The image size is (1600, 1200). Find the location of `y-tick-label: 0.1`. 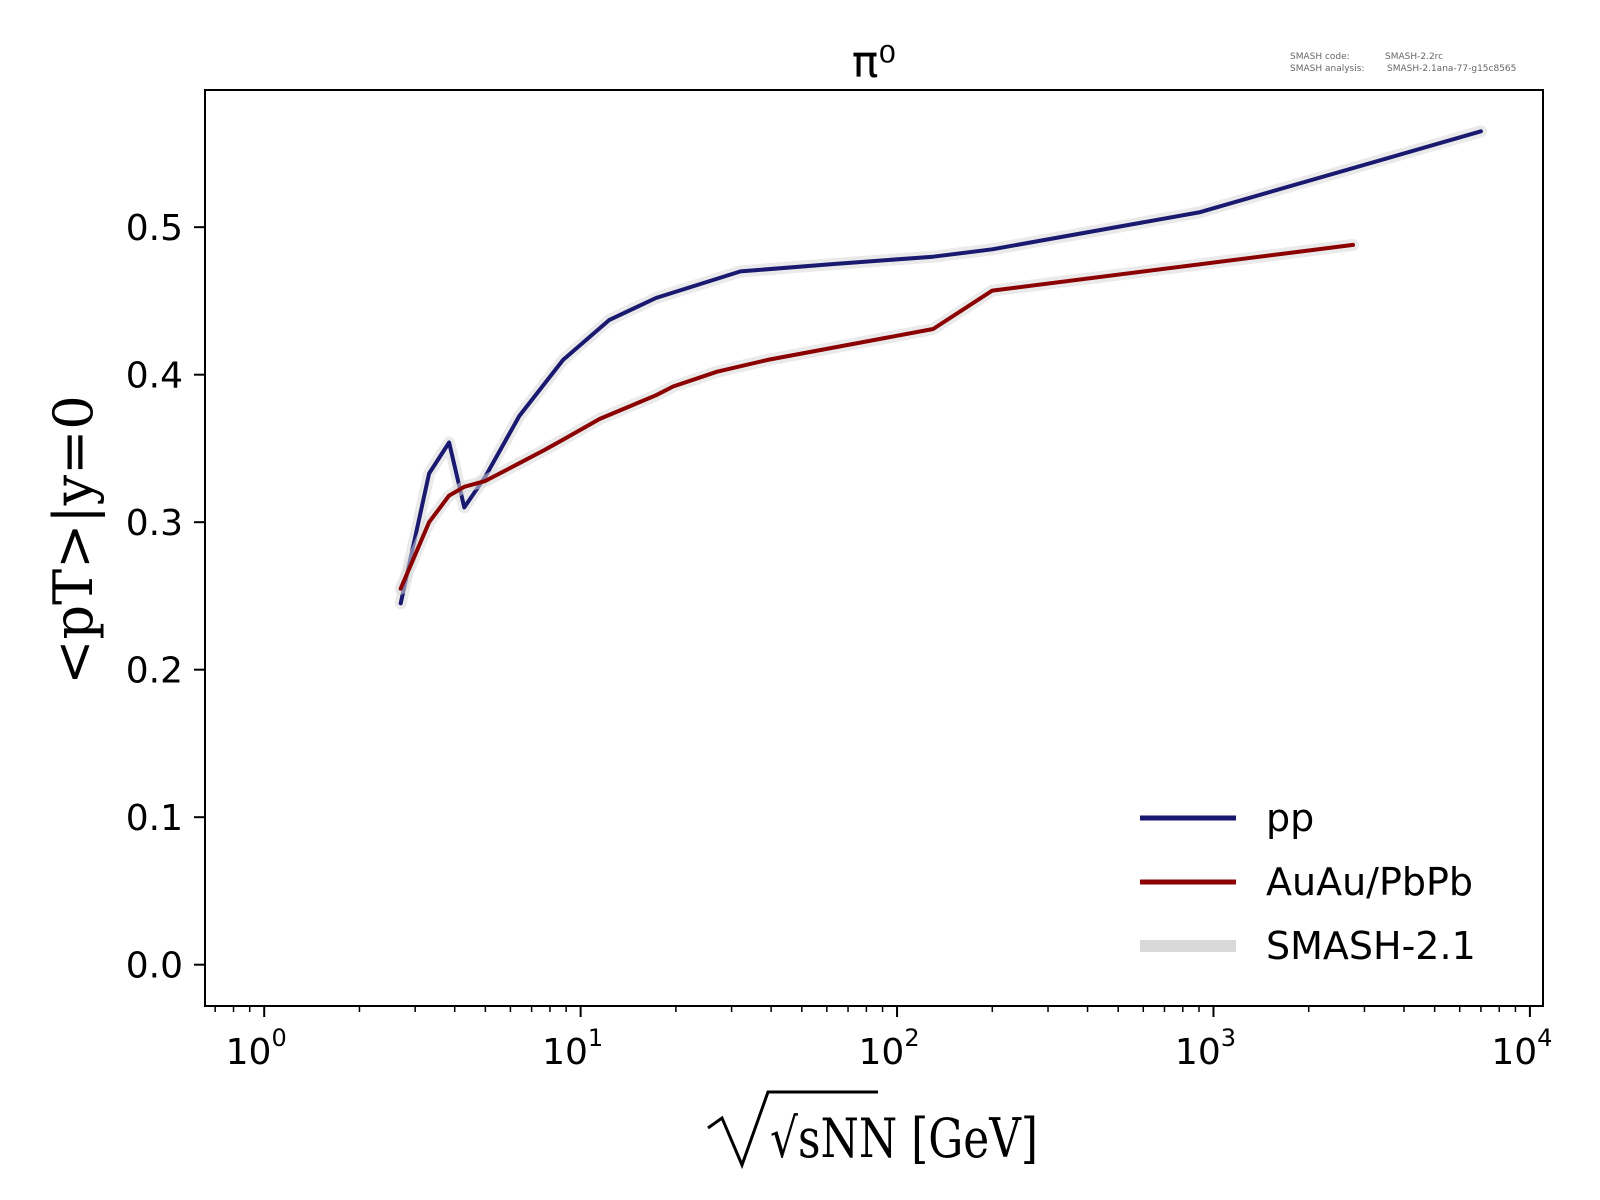

y-tick-label: 0.1 is located at coordinates (154, 818).